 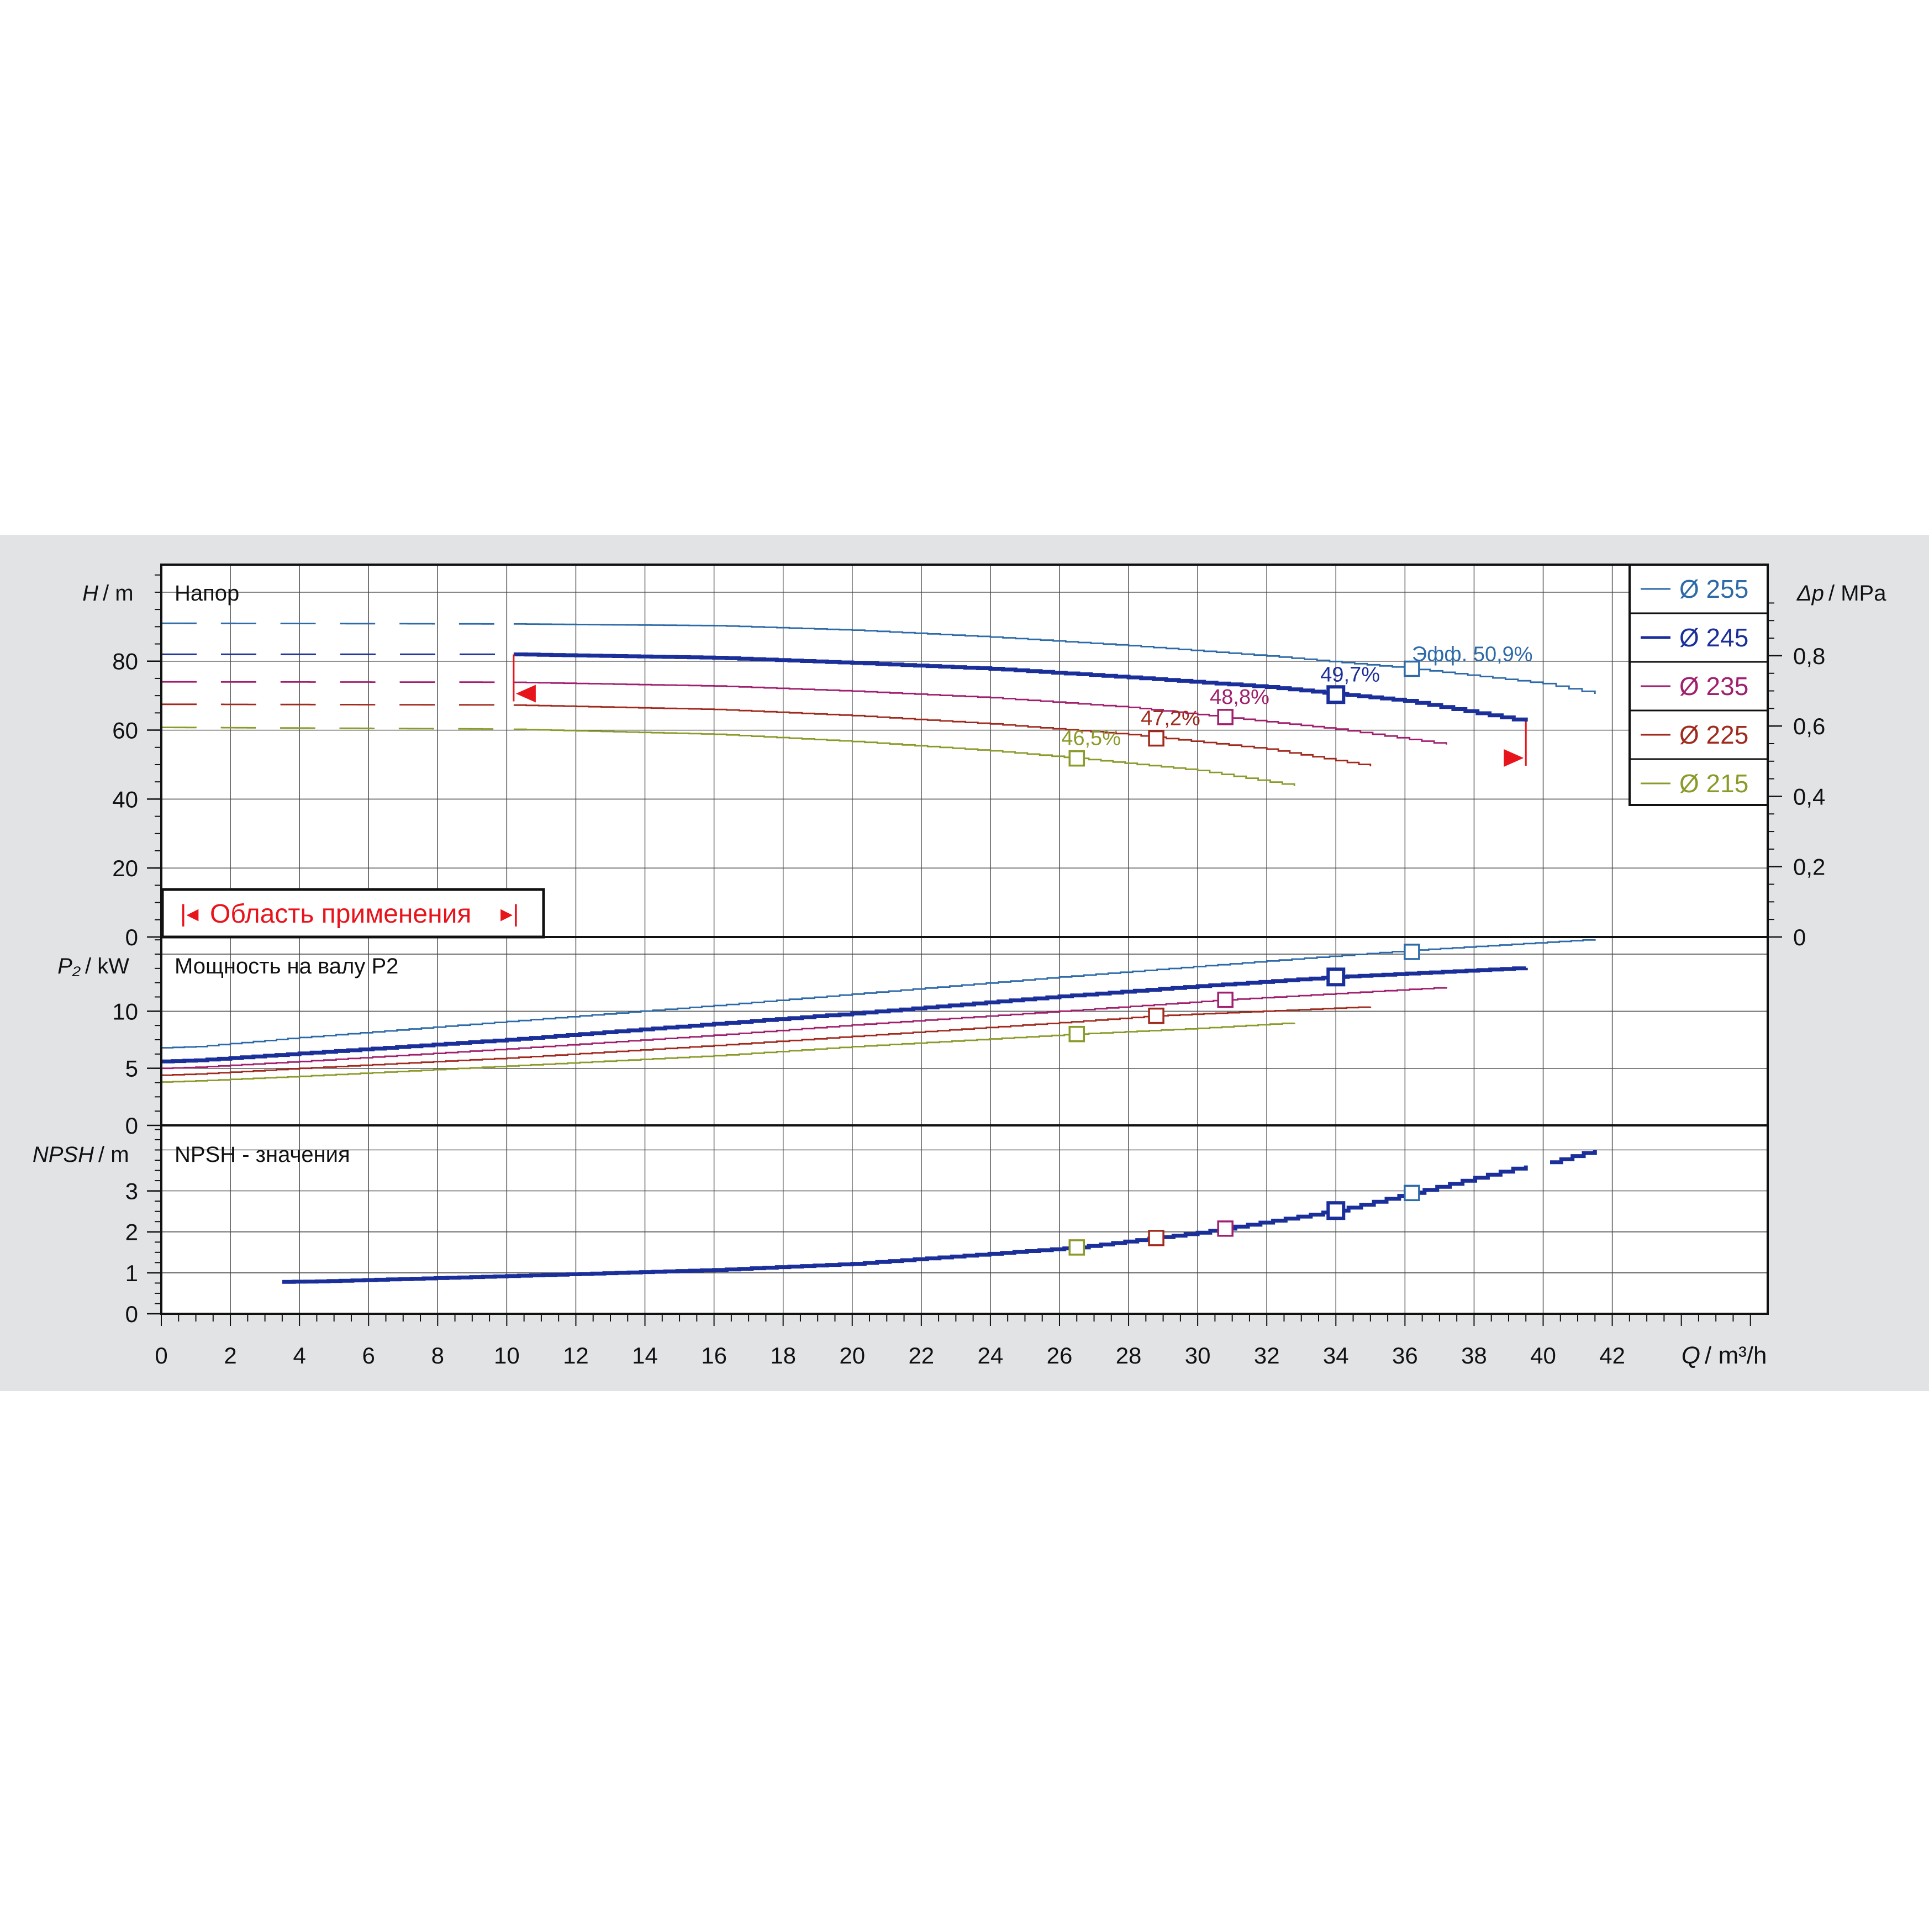 I want to click on npsh-panel-title: NPSH - значения, so click(x=262, y=1155).